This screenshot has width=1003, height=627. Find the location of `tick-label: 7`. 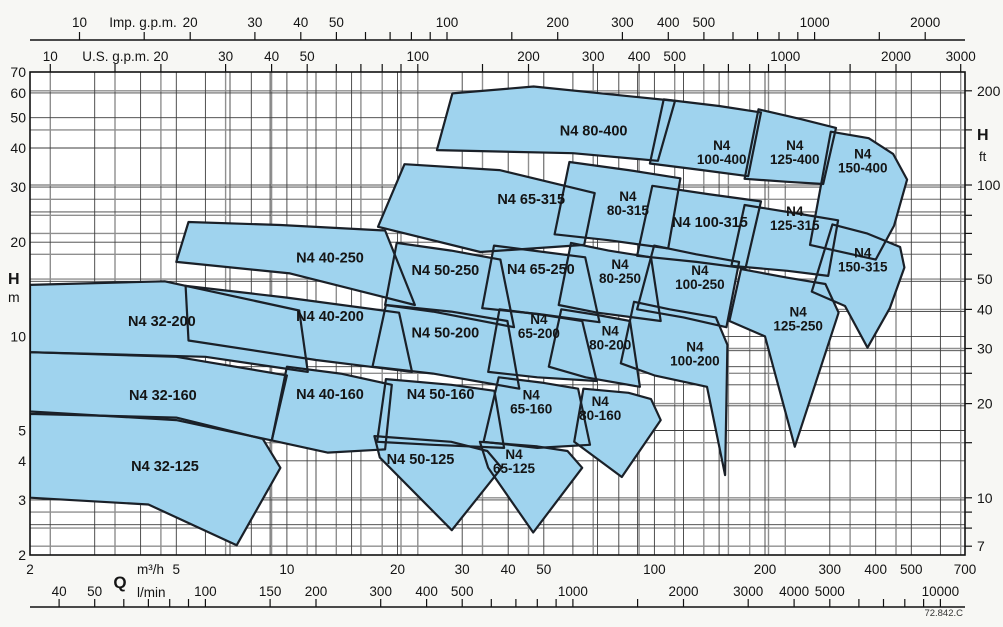

tick-label: 7 is located at coordinates (981, 546).